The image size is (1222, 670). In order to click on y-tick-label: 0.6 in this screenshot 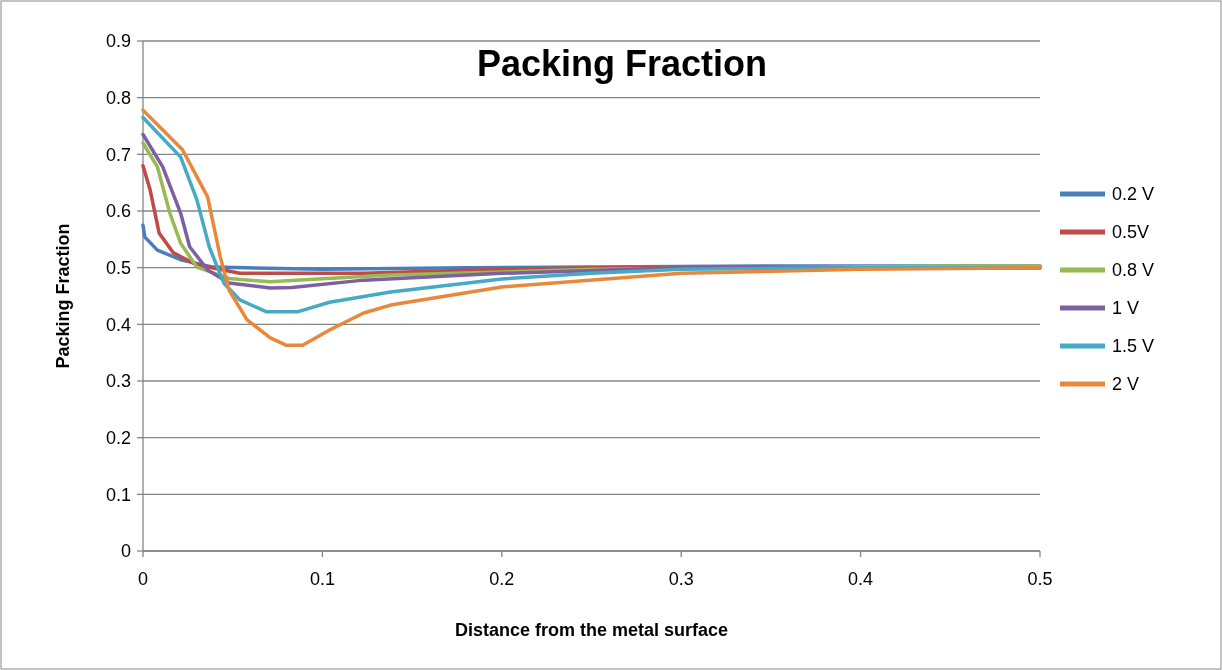, I will do `click(118, 211)`.